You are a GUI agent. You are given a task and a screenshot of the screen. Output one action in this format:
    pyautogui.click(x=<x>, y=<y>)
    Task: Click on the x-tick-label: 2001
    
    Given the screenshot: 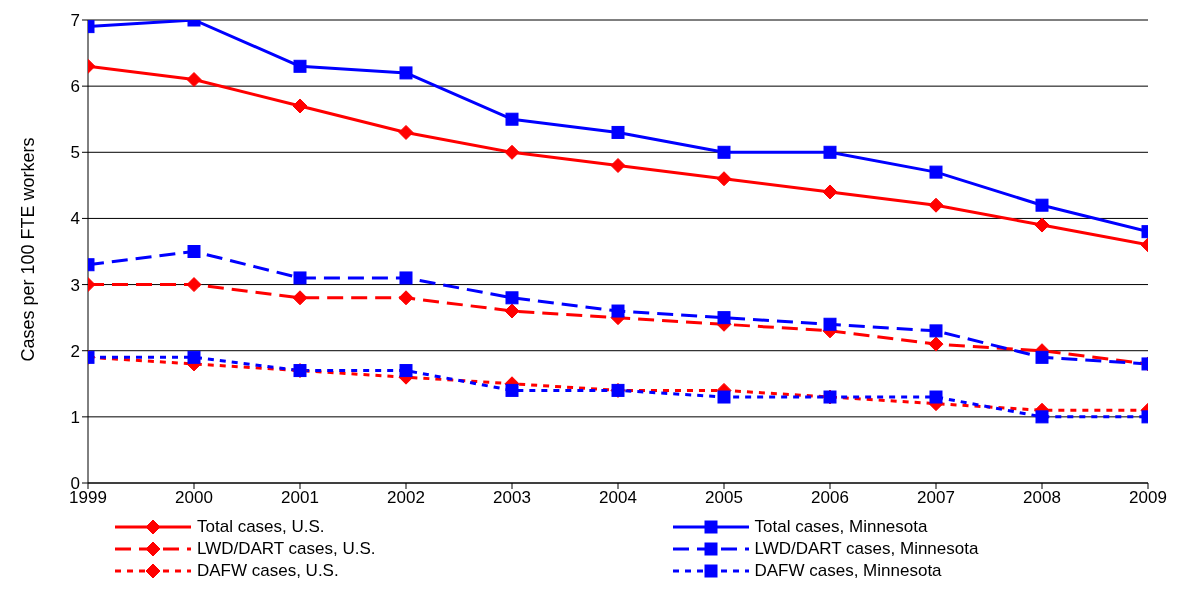 What is the action you would take?
    pyautogui.click(x=300, y=498)
    